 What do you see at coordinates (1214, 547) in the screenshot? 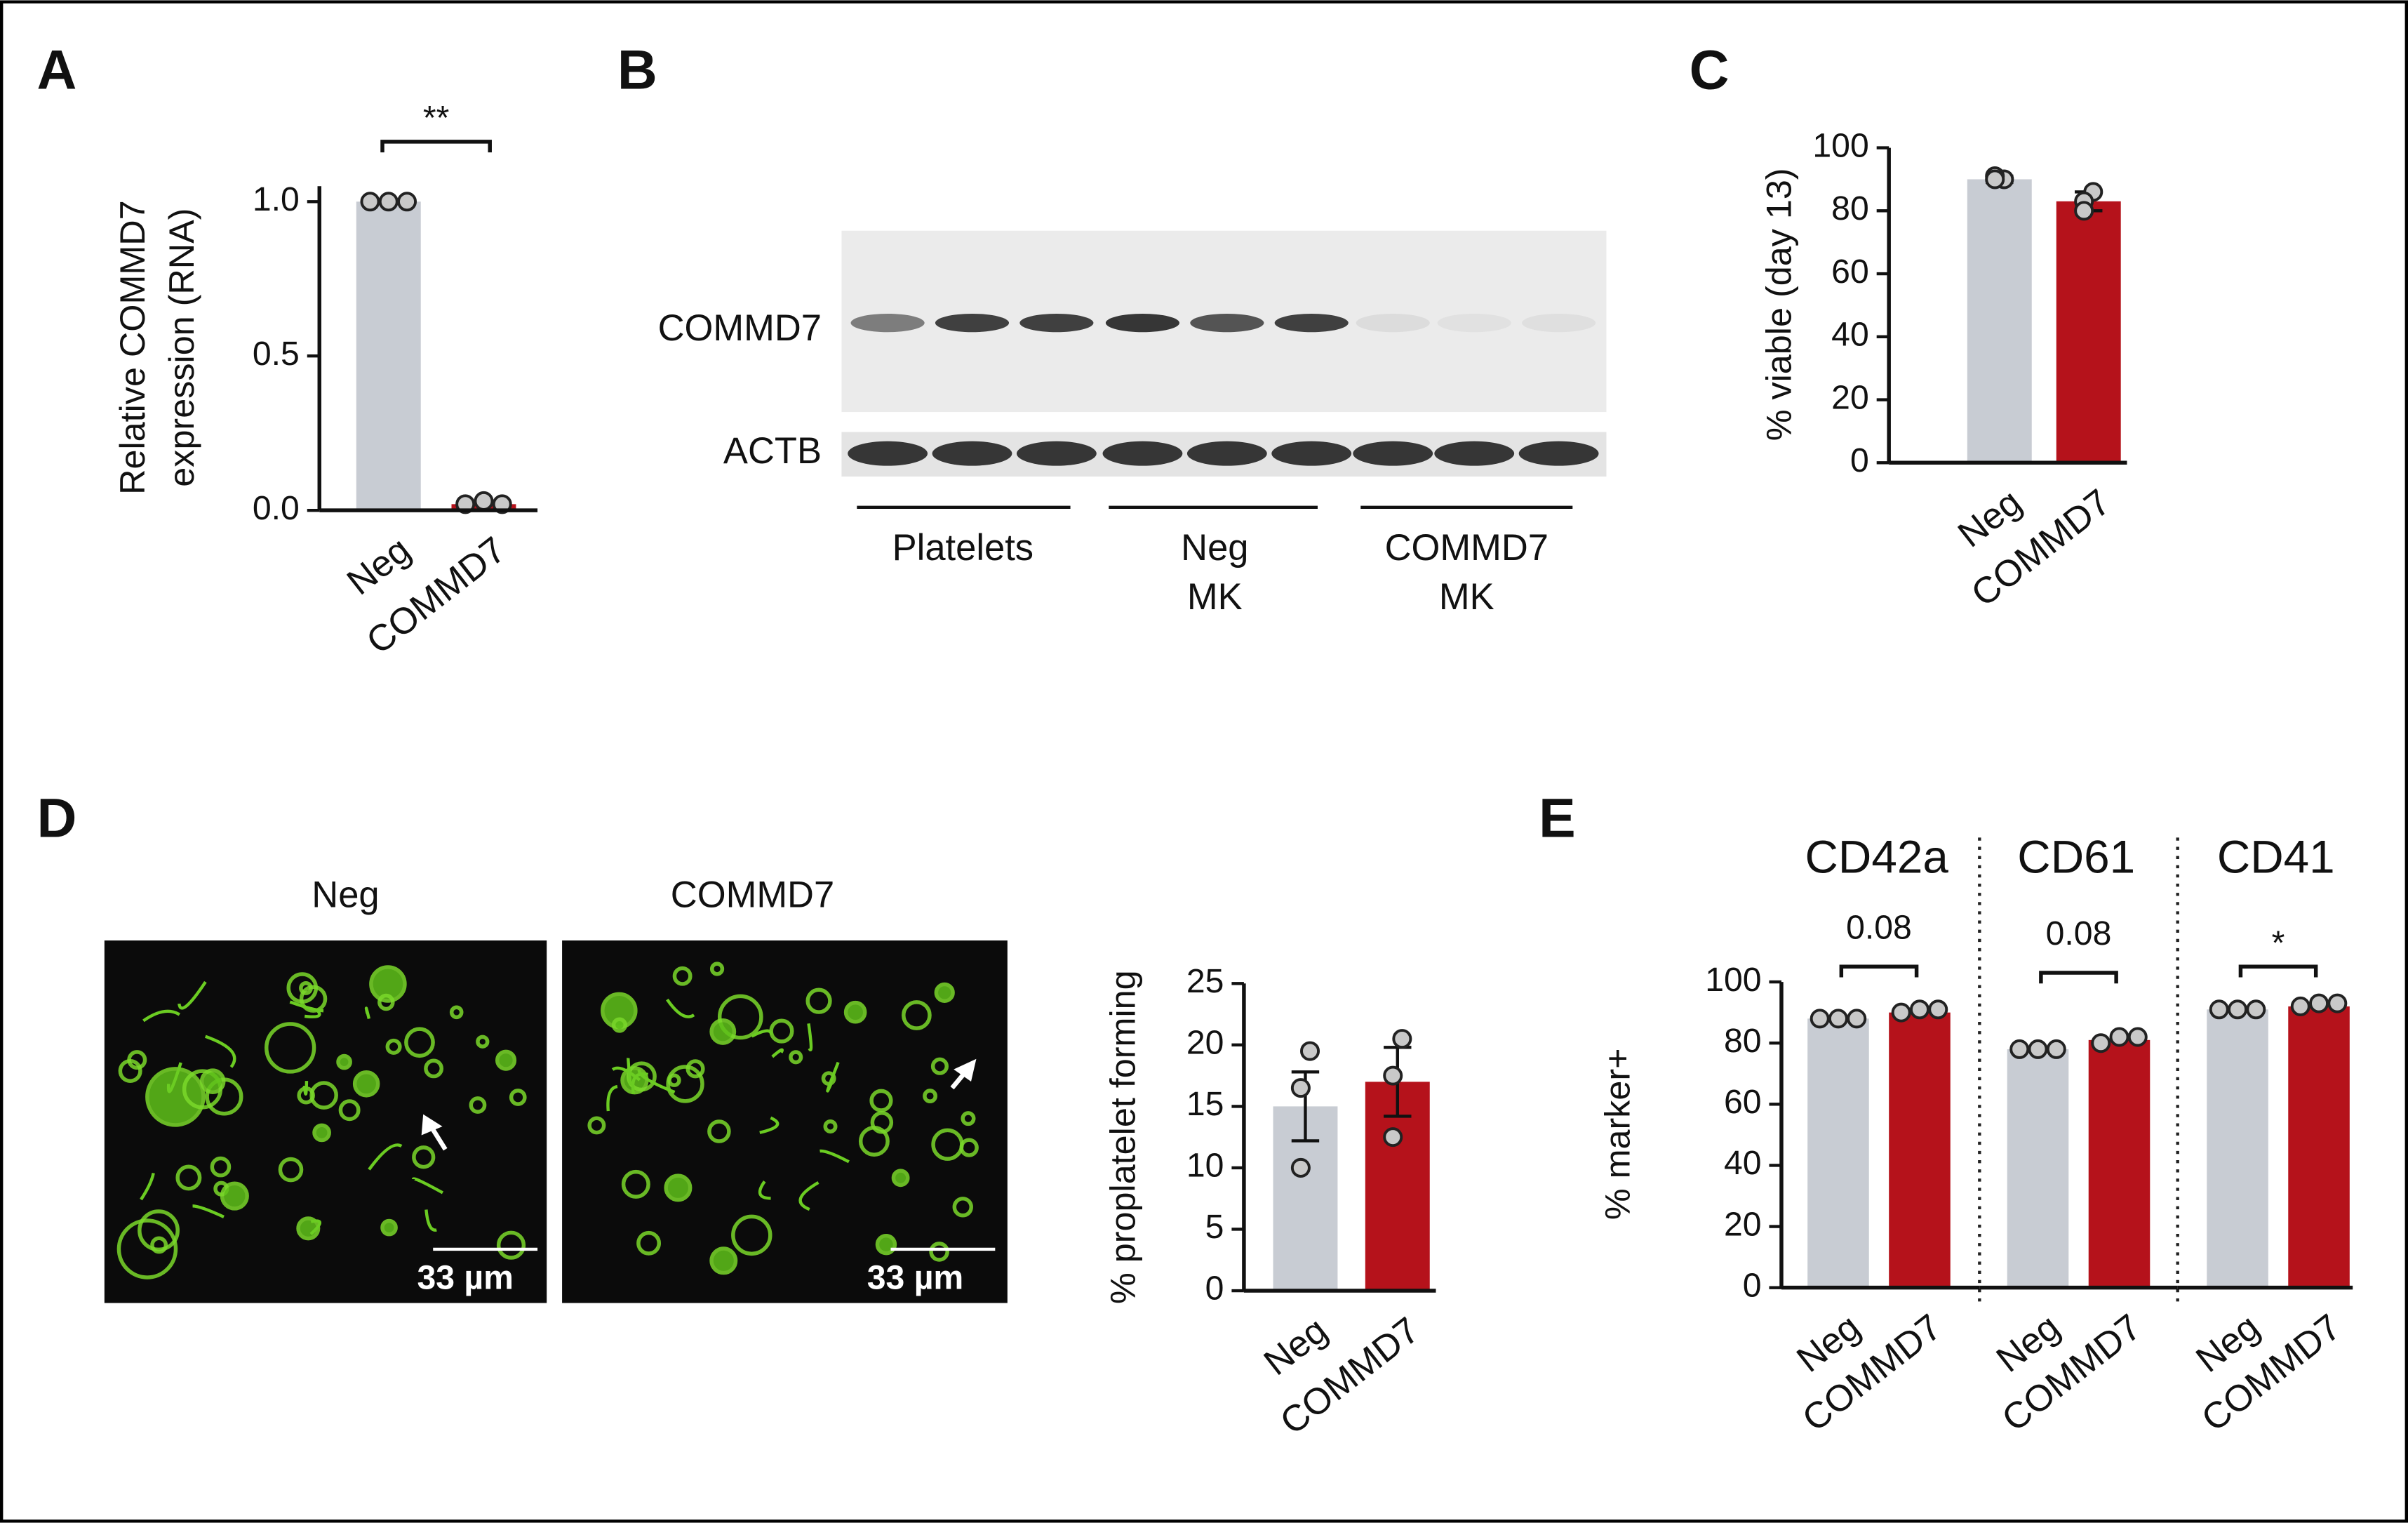
I see `group-label: Neg` at bounding box center [1214, 547].